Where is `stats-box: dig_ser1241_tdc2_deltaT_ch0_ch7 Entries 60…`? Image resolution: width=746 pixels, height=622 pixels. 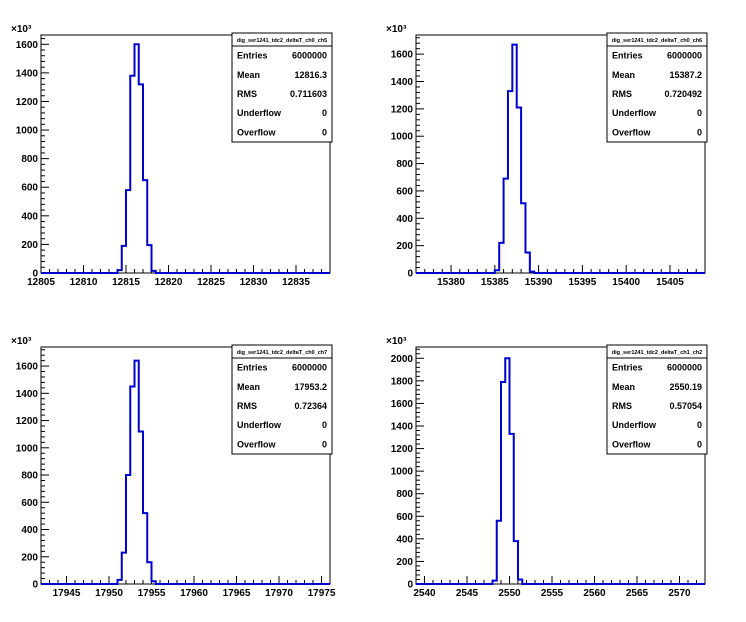 stats-box: dig_ser1241_tdc2_deltaT_ch0_ch7 Entries 60… is located at coordinates (282, 399).